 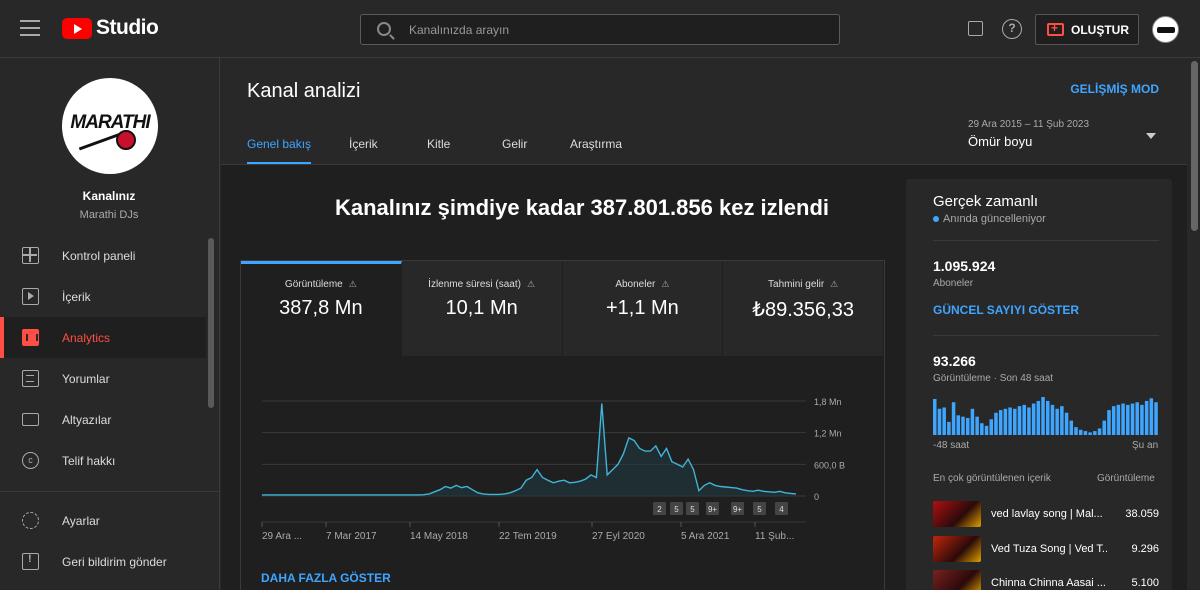 What do you see at coordinates (1000, 141) in the screenshot?
I see `date-period: Ömür boyu` at bounding box center [1000, 141].